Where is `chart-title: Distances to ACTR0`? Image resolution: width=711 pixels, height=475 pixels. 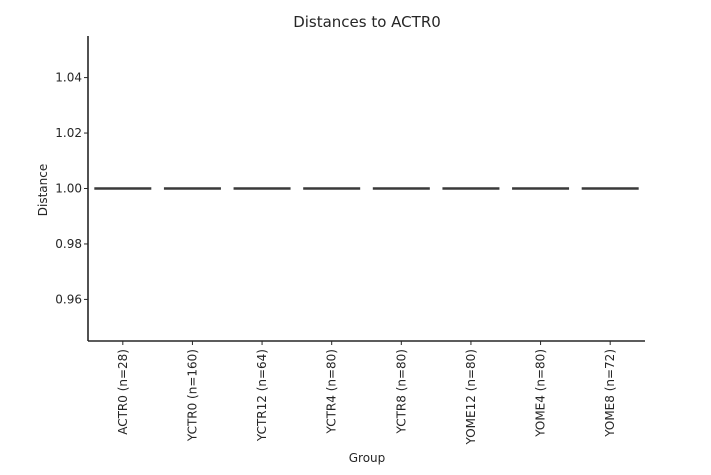 chart-title: Distances to ACTR0 is located at coordinates (367, 22).